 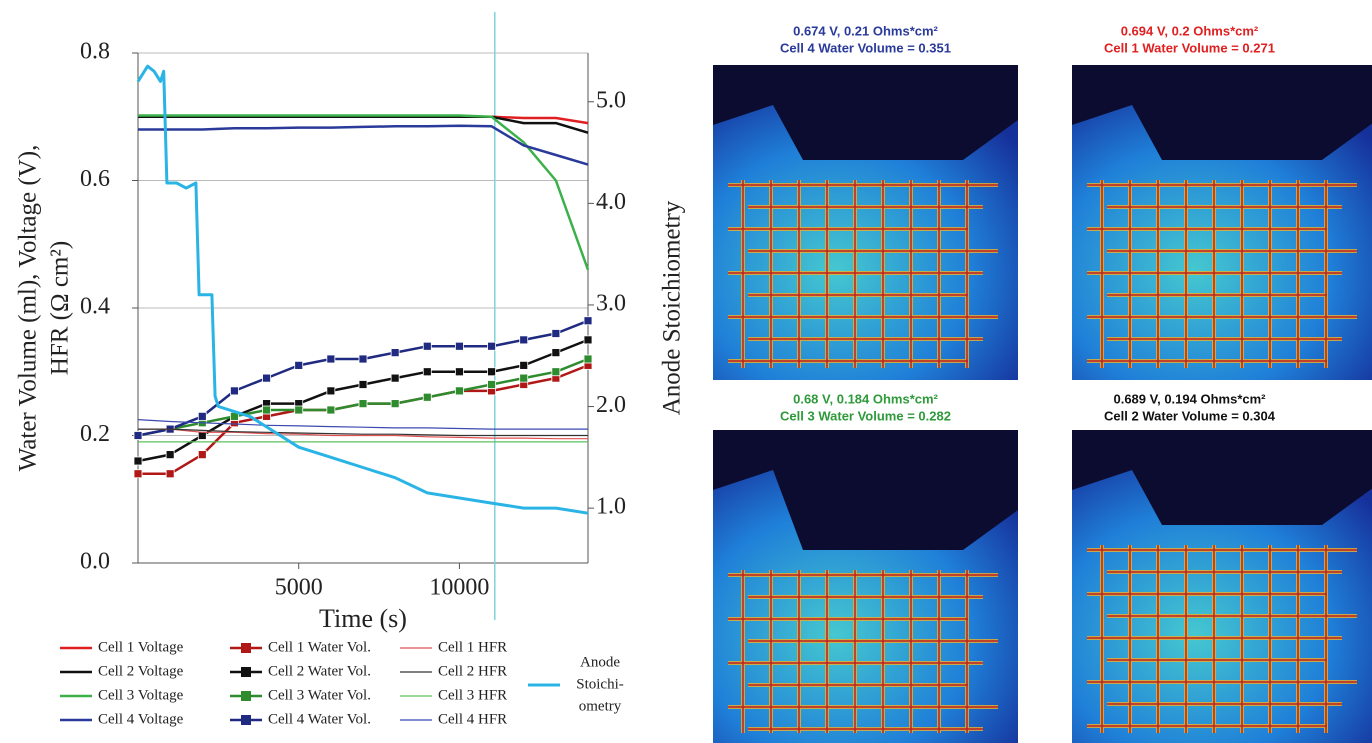 What do you see at coordinates (319, 647) in the screenshot?
I see `legend-label: Cell 1 Water Vol.` at bounding box center [319, 647].